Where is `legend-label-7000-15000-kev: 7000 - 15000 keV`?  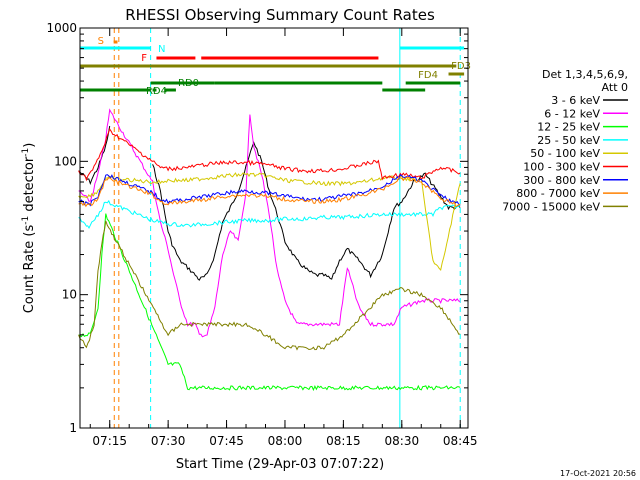 legend-label-7000-15000-kev: 7000 - 15000 keV is located at coordinates (551, 206).